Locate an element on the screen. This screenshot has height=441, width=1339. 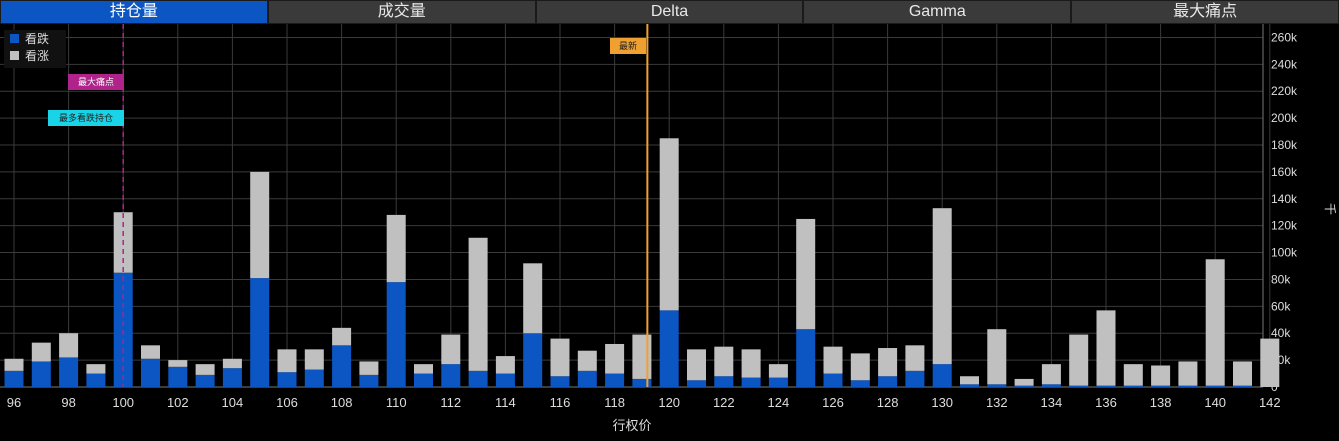
x-tick-label: 110 is located at coordinates (396, 402).